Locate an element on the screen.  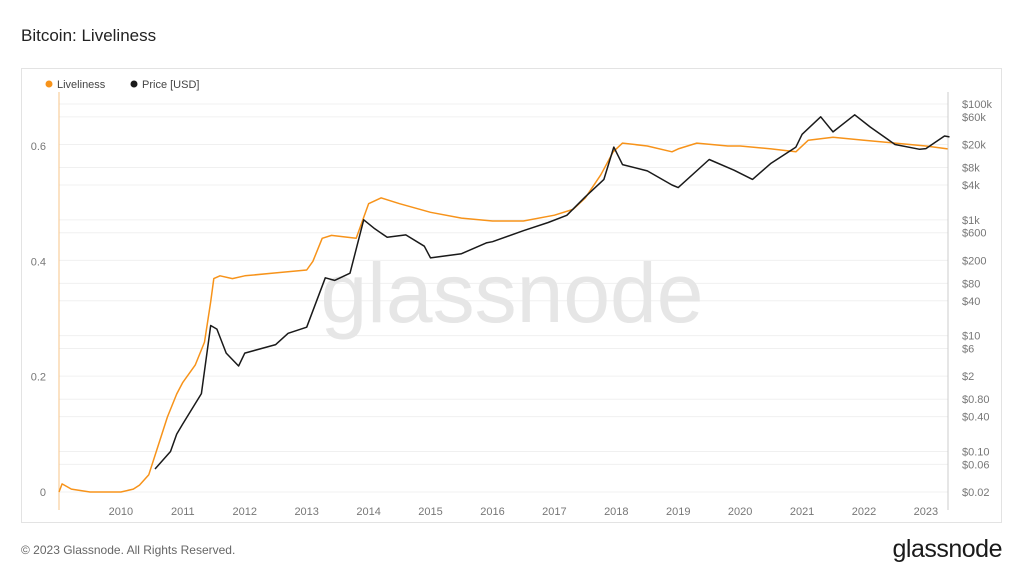
copyright-footer: © 2023 Glassnode. All Rights Reserved. is located at coordinates (128, 550).